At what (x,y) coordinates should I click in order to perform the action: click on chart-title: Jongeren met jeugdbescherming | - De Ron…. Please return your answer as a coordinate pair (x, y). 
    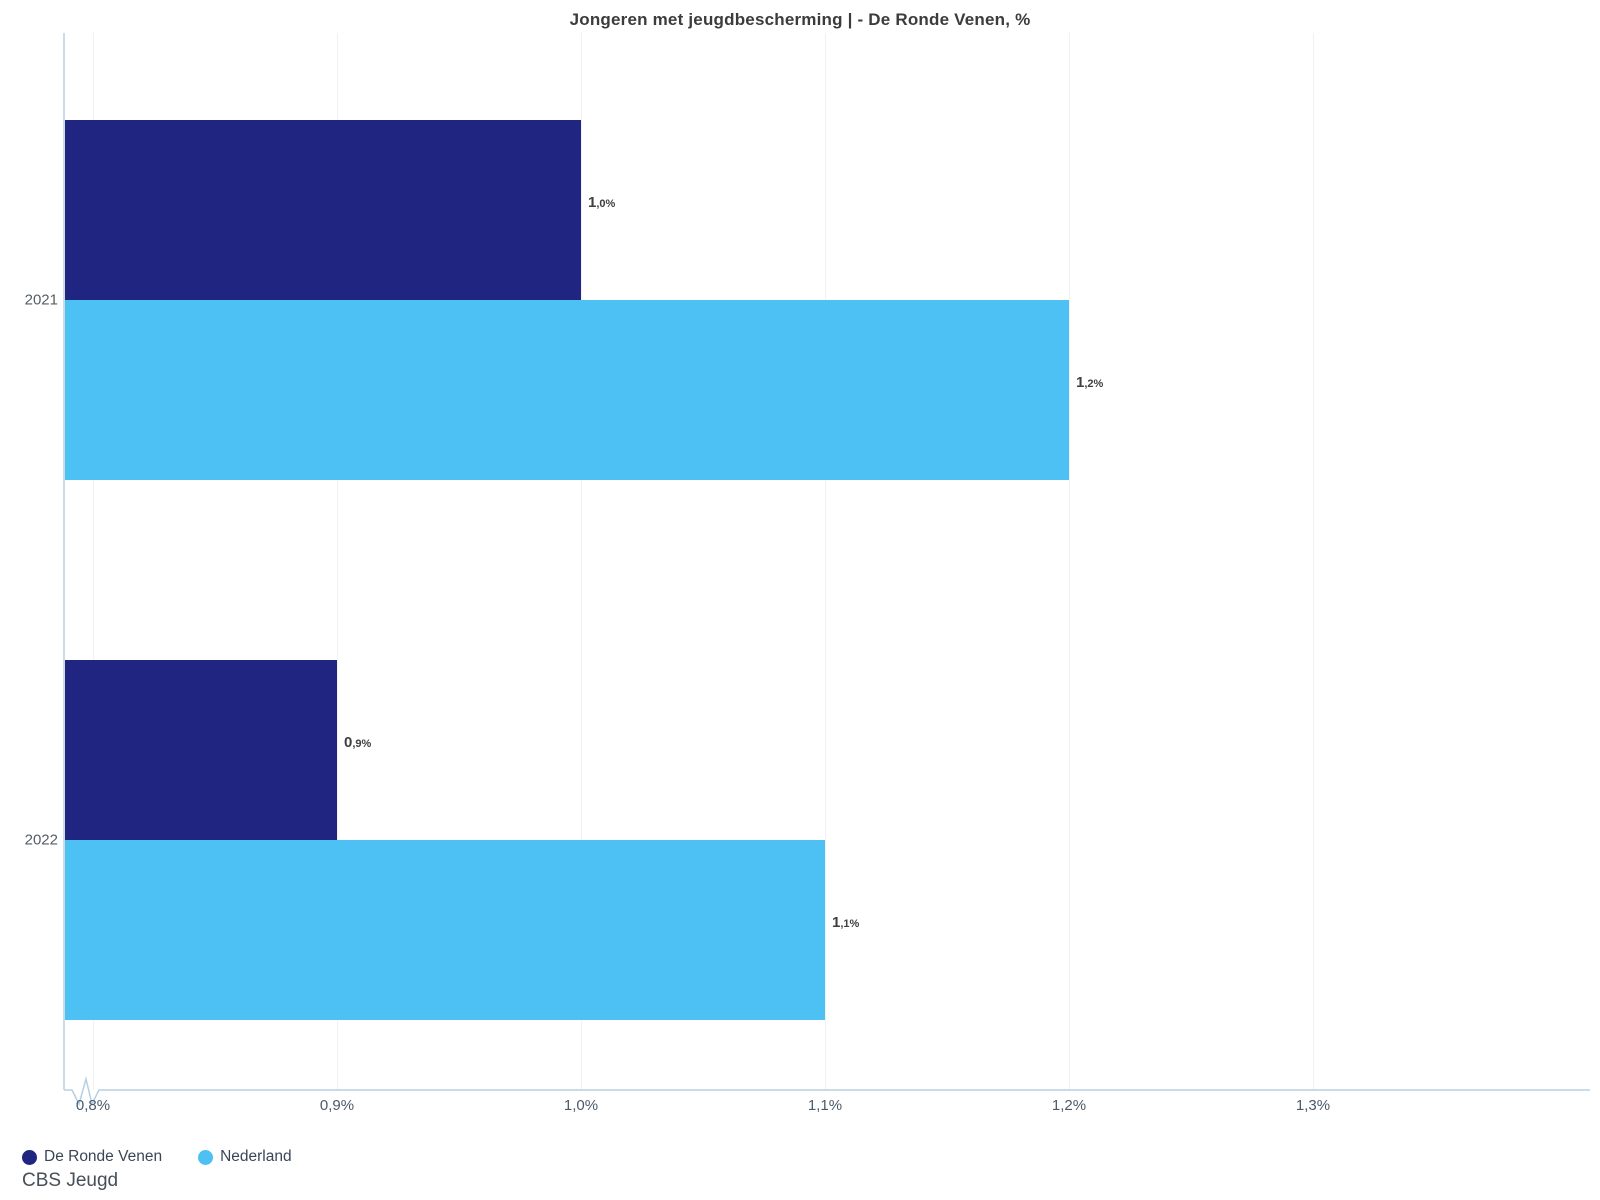
    Looking at the image, I should click on (800, 19).